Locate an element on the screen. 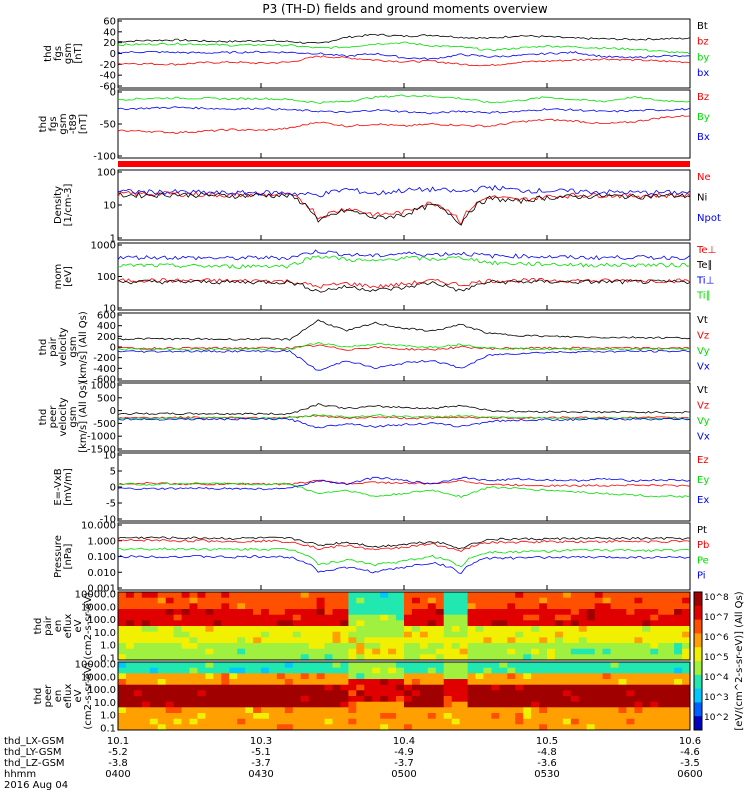 The height and width of the screenshot is (800, 750). y-tick-label: -10 is located at coordinates (108, 520).